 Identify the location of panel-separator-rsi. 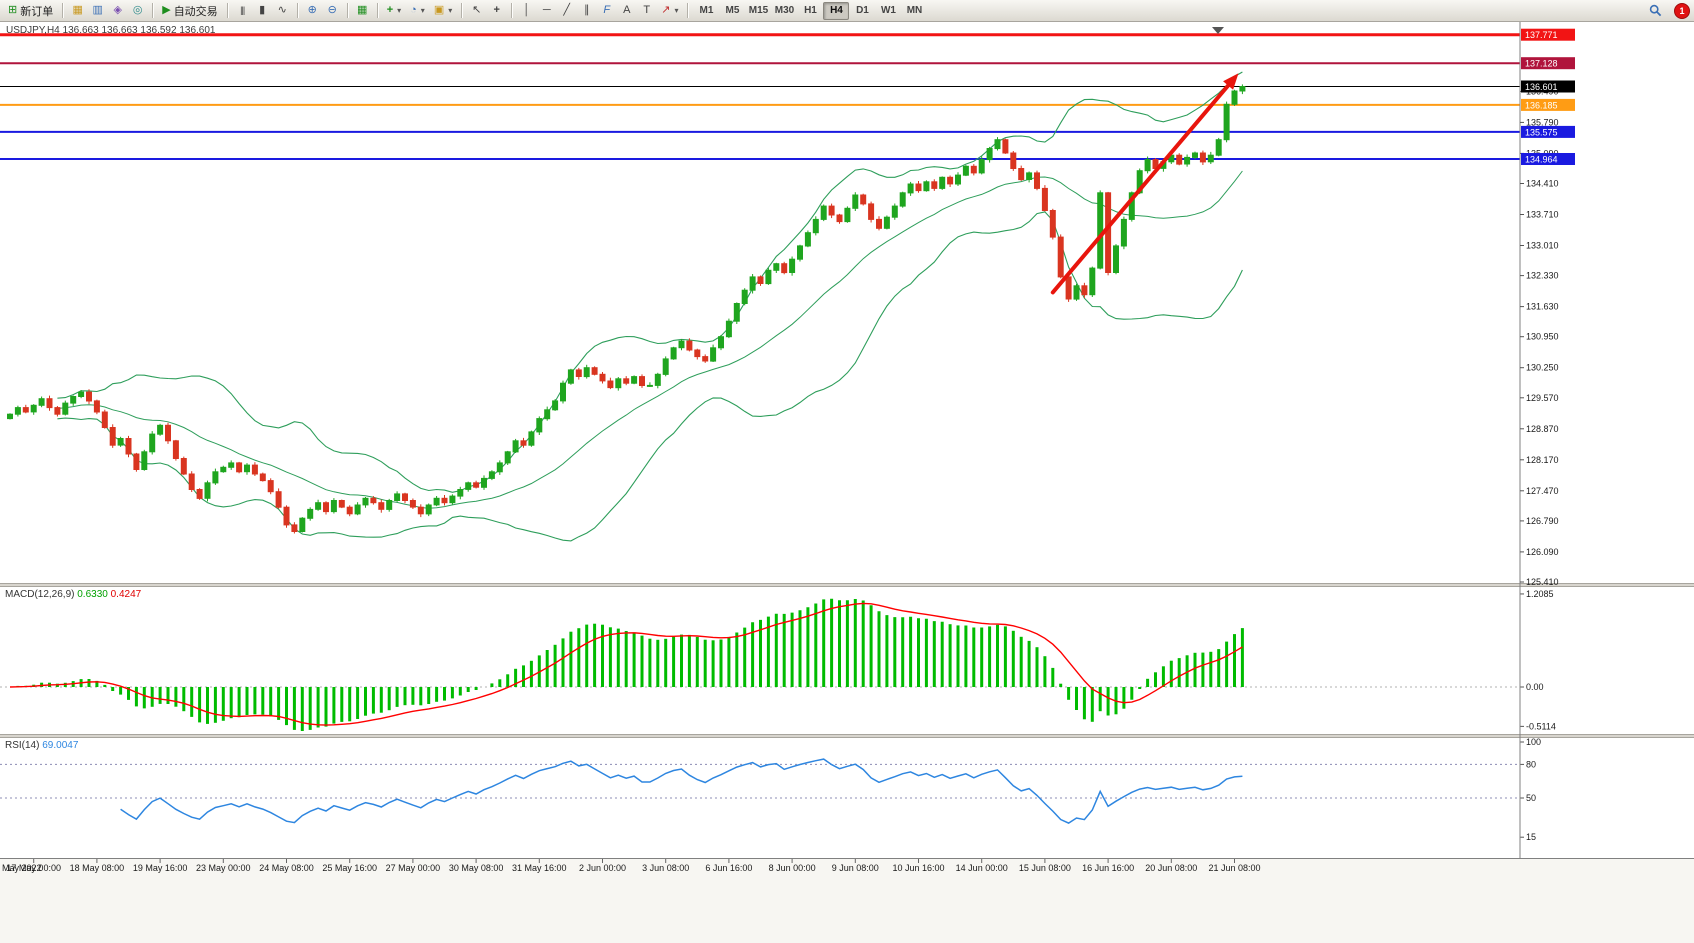
(847, 736).